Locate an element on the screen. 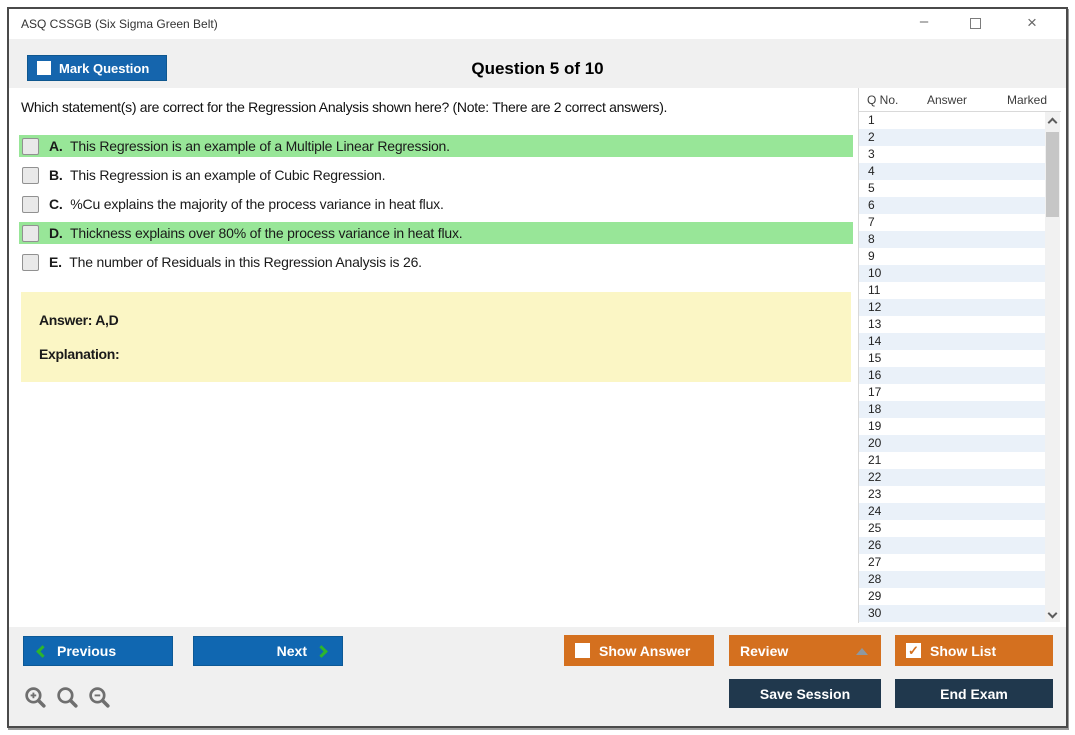 The width and height of the screenshot is (1075, 735). next-label: Next is located at coordinates (291, 651).